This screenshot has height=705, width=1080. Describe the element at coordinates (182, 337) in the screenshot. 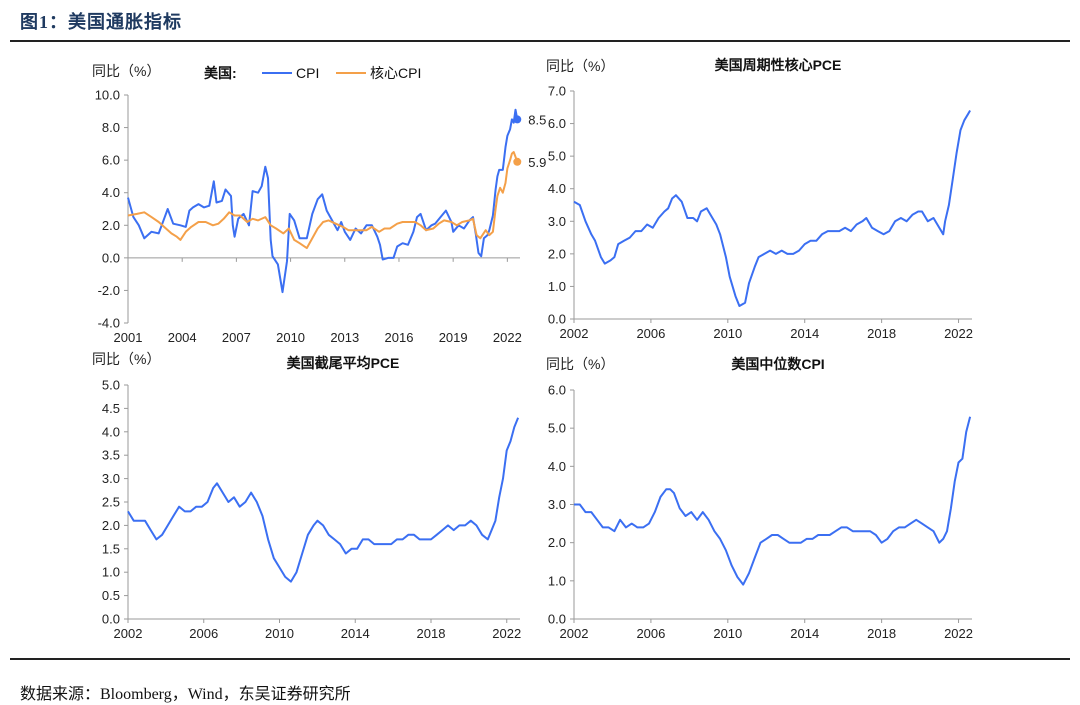

I see `x-tick-label: 2004` at that location.